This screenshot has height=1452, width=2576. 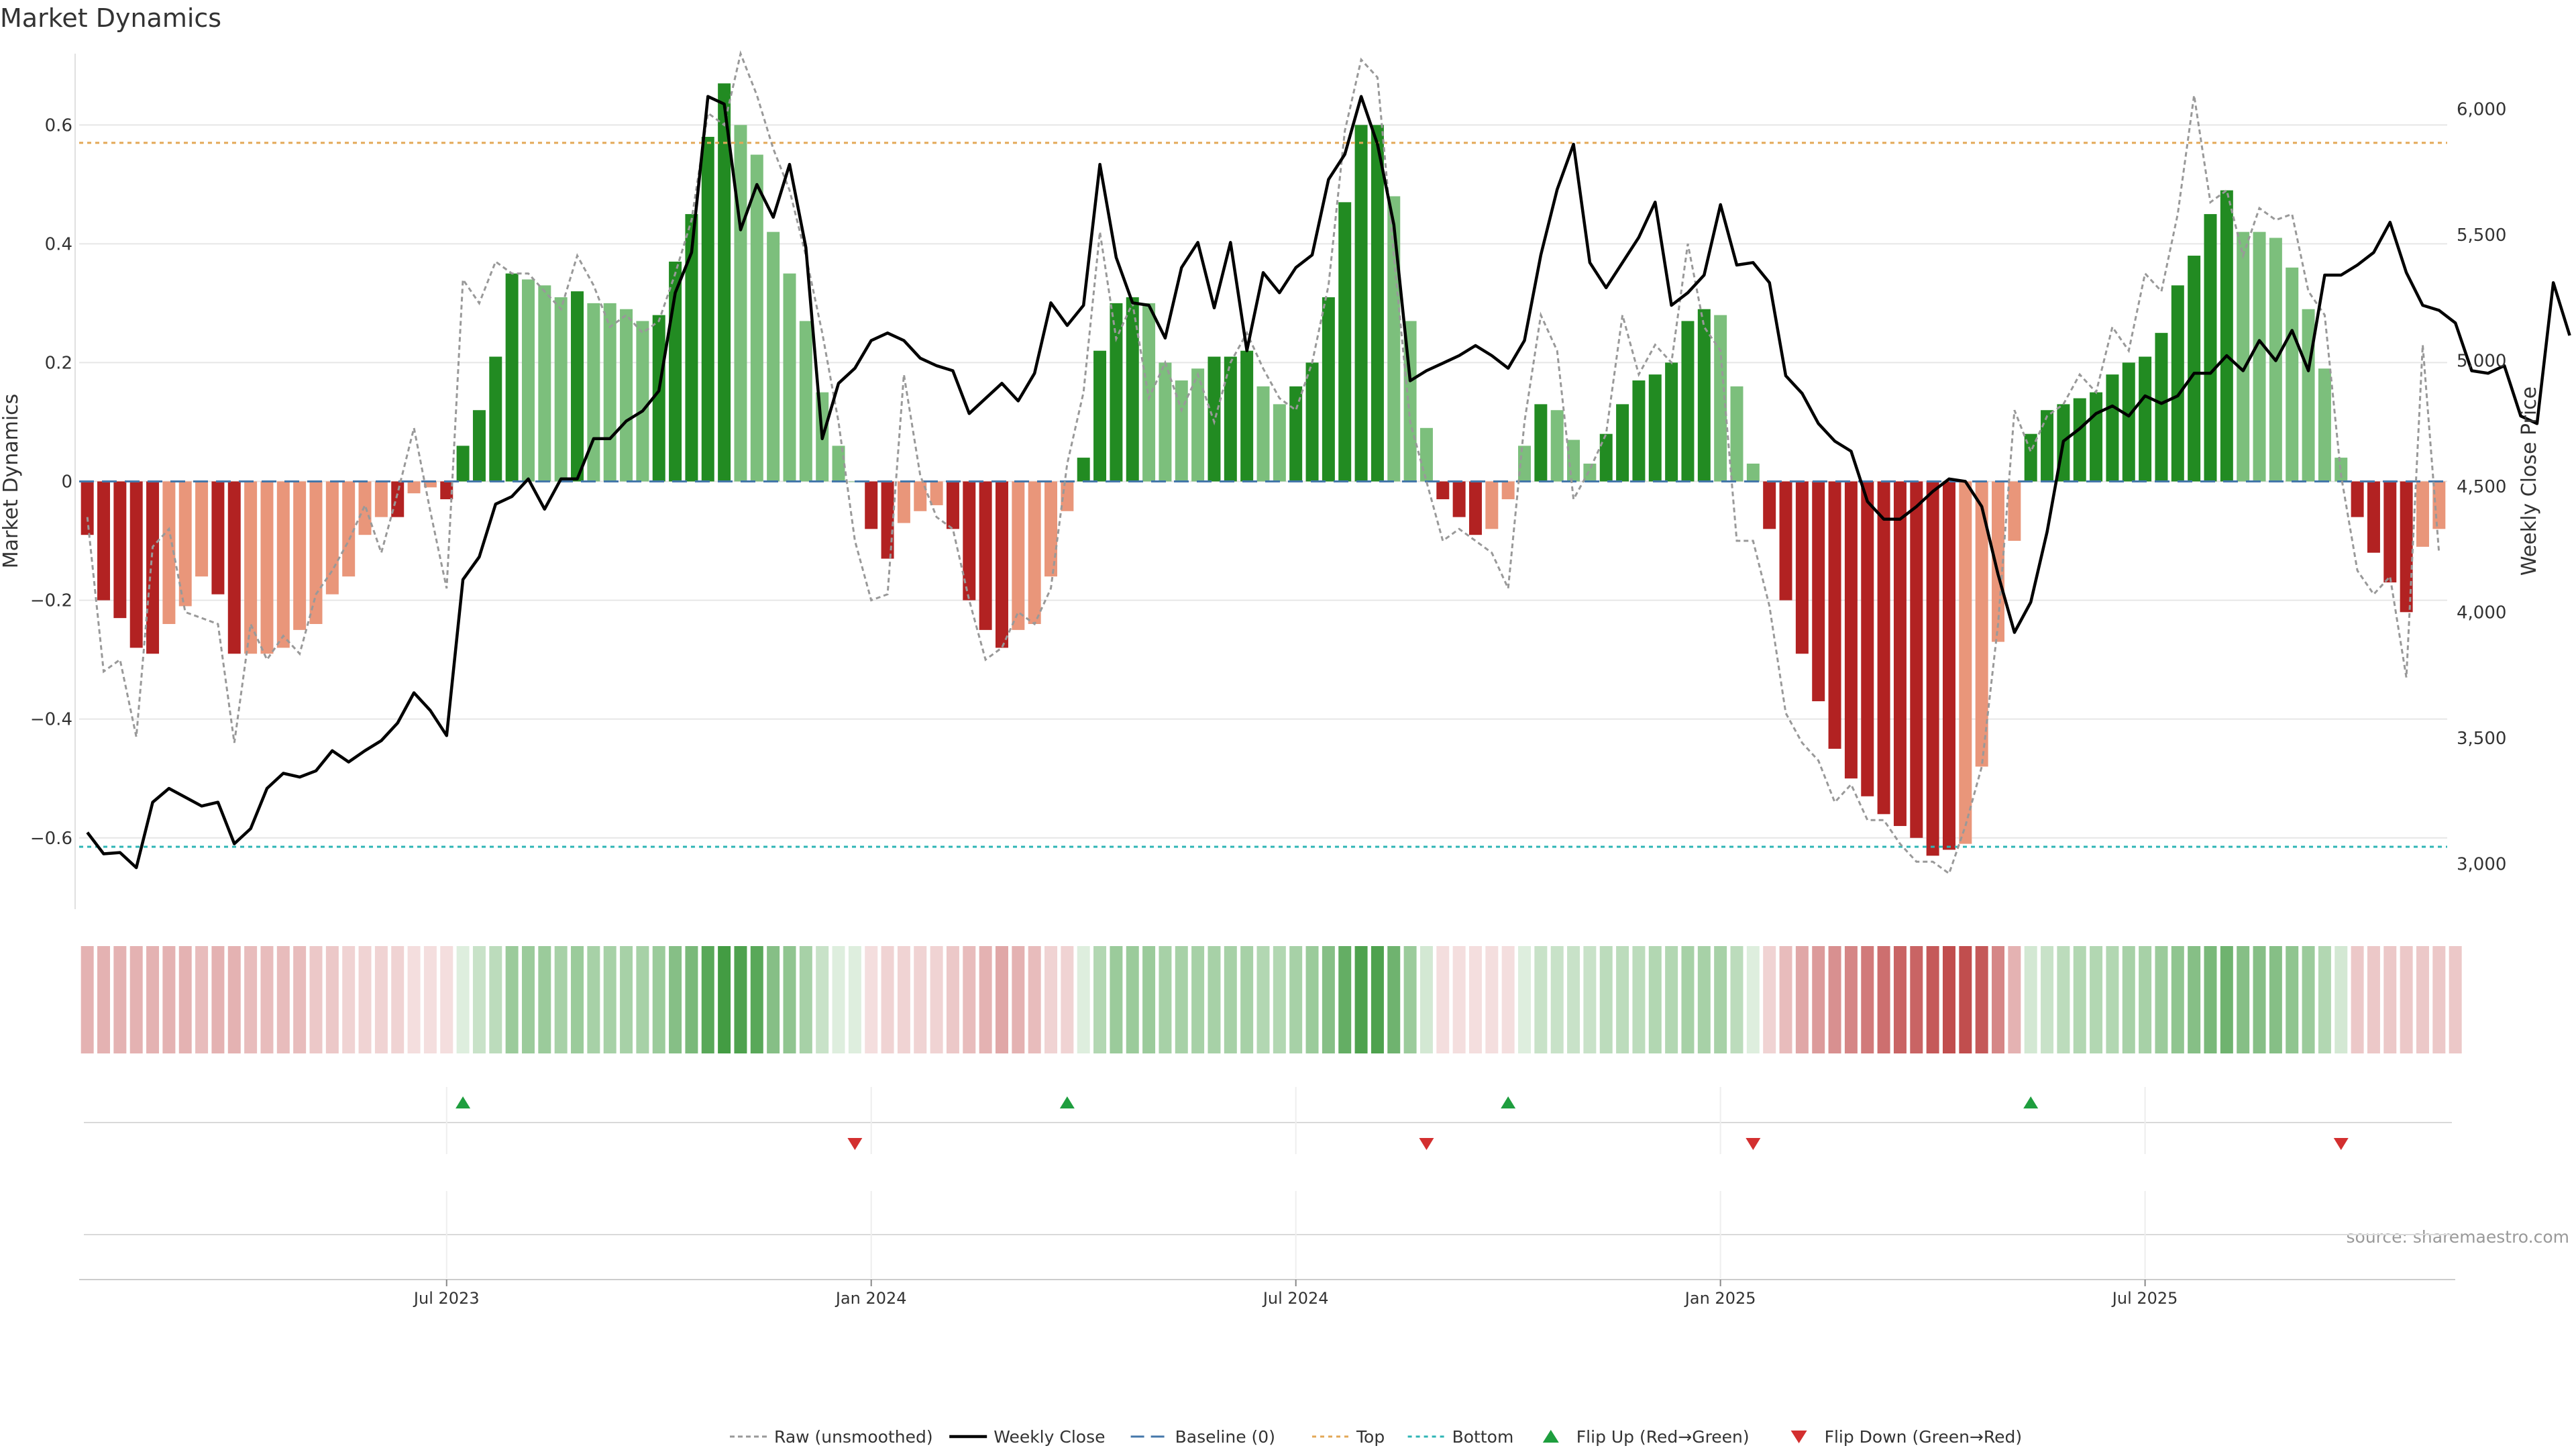 What do you see at coordinates (831, 1437) in the screenshot?
I see `legend-item-raw: Raw (unsmoothed)` at bounding box center [831, 1437].